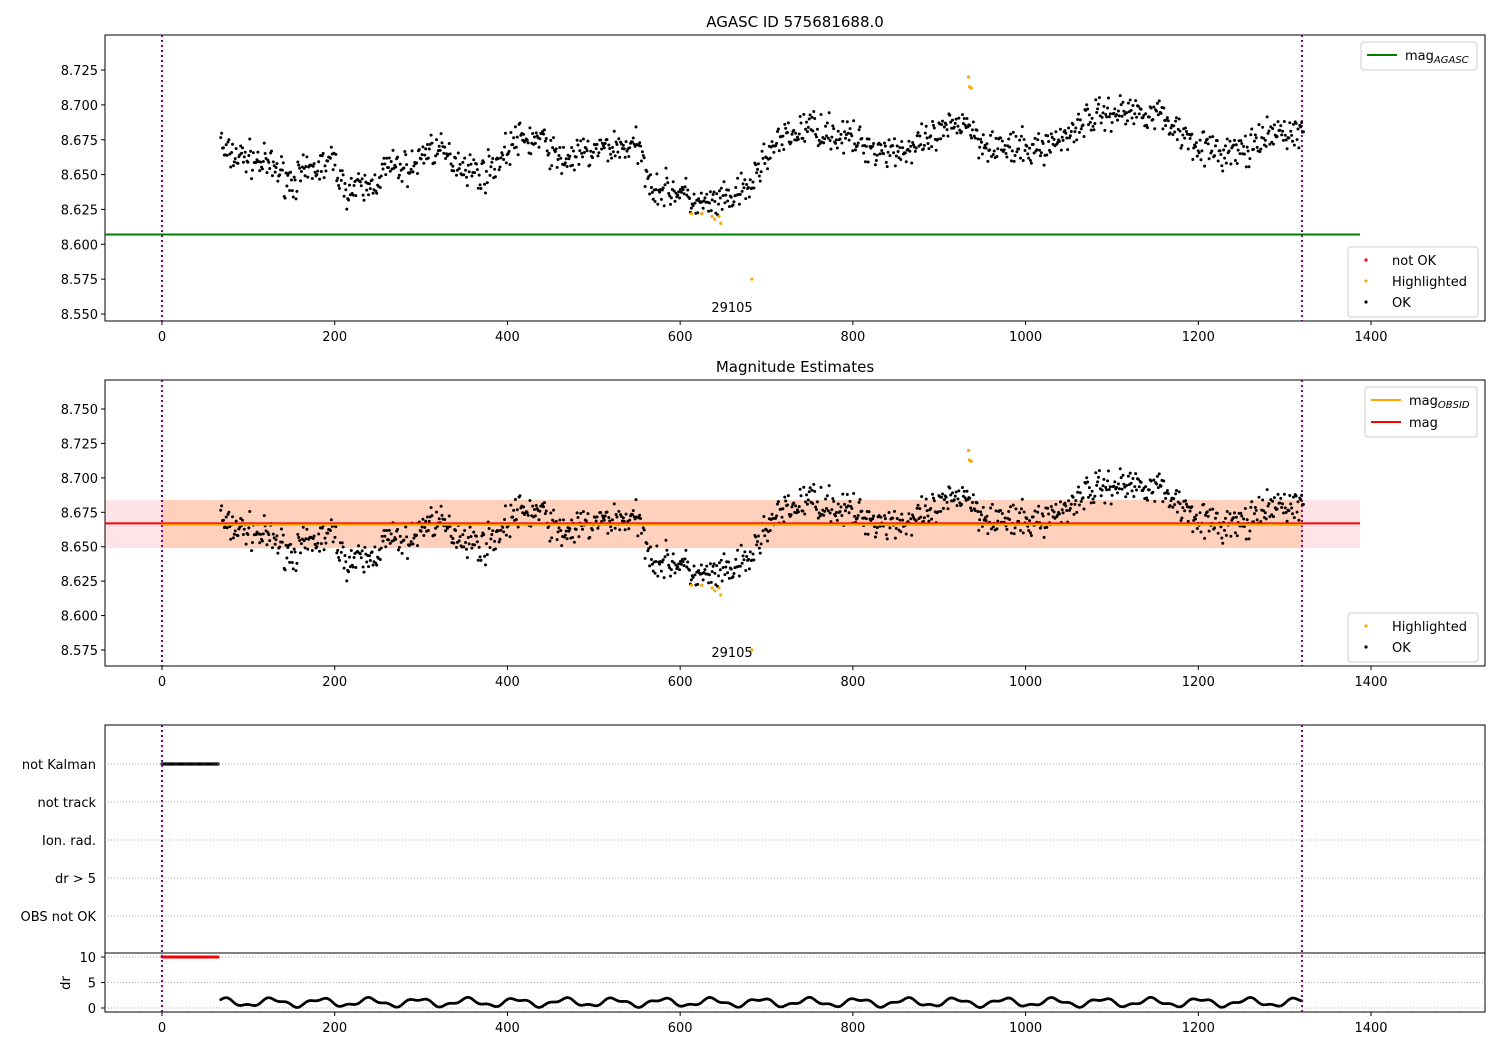 This screenshot has width=1500, height=1050. What do you see at coordinates (1366, 281) in the screenshot?
I see `legend-marker` at bounding box center [1366, 281].